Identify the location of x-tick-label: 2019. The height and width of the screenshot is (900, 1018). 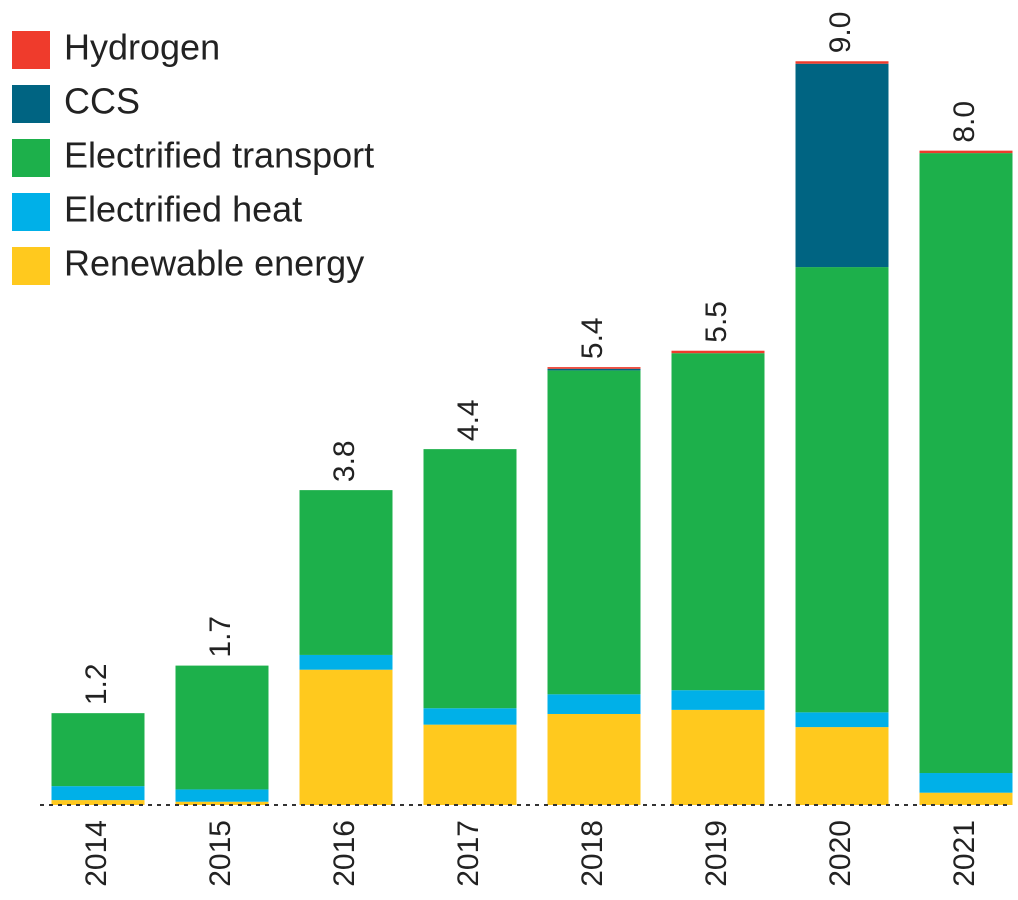
(716, 853).